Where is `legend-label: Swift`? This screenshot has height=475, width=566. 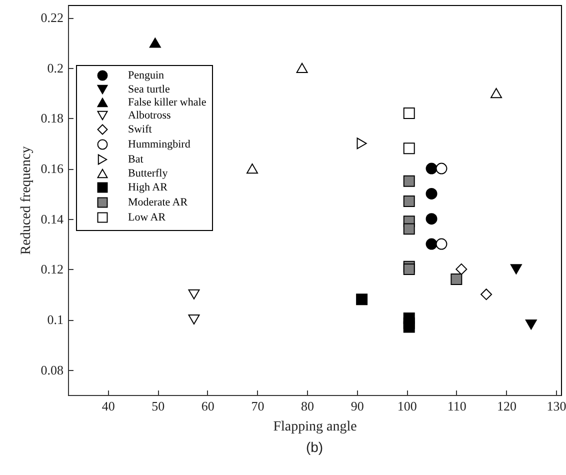
legend-label: Swift is located at coordinates (140, 130).